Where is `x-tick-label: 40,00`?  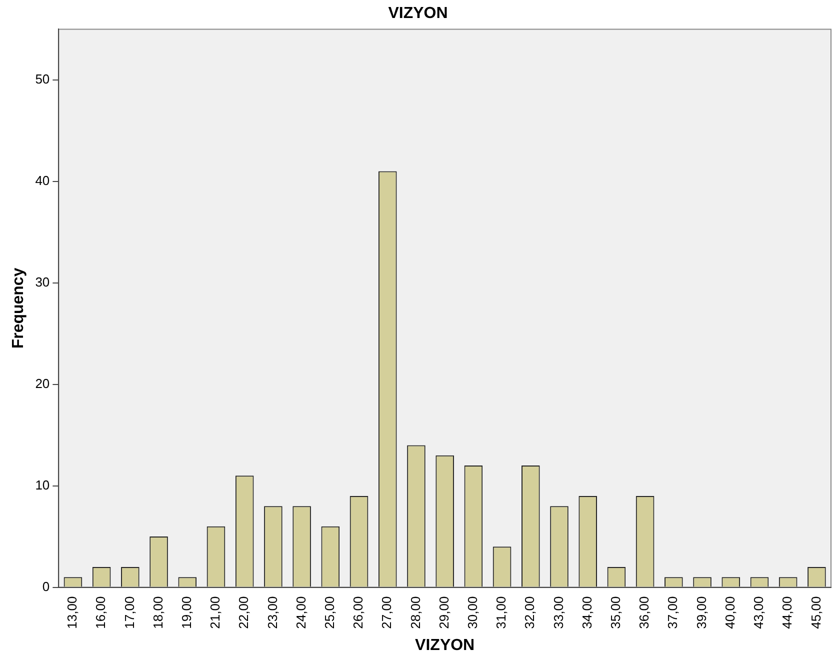
x-tick-label: 40,00 is located at coordinates (730, 612).